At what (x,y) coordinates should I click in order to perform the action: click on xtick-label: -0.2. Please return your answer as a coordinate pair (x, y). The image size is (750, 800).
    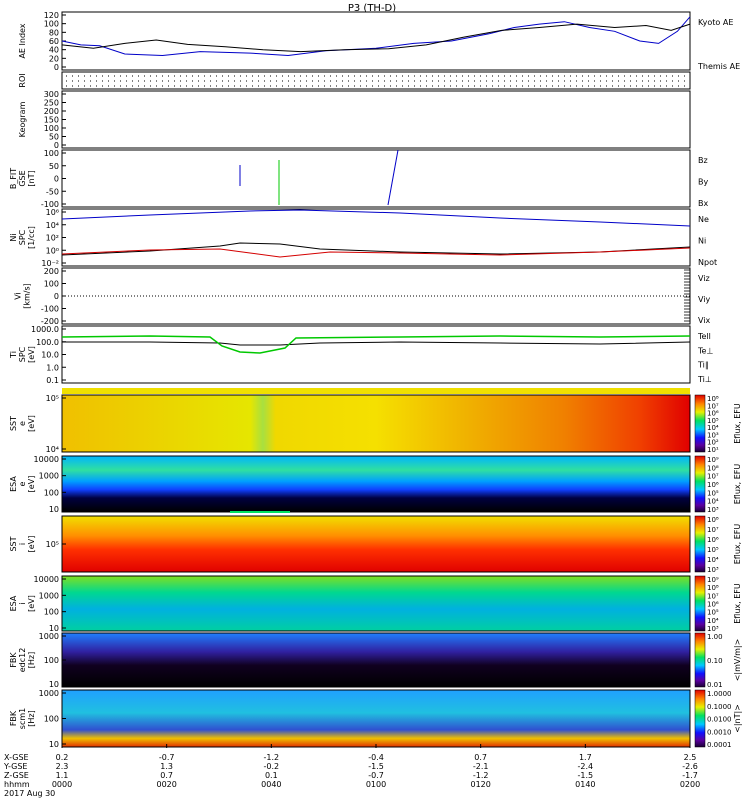
    Looking at the image, I should click on (272, 766).